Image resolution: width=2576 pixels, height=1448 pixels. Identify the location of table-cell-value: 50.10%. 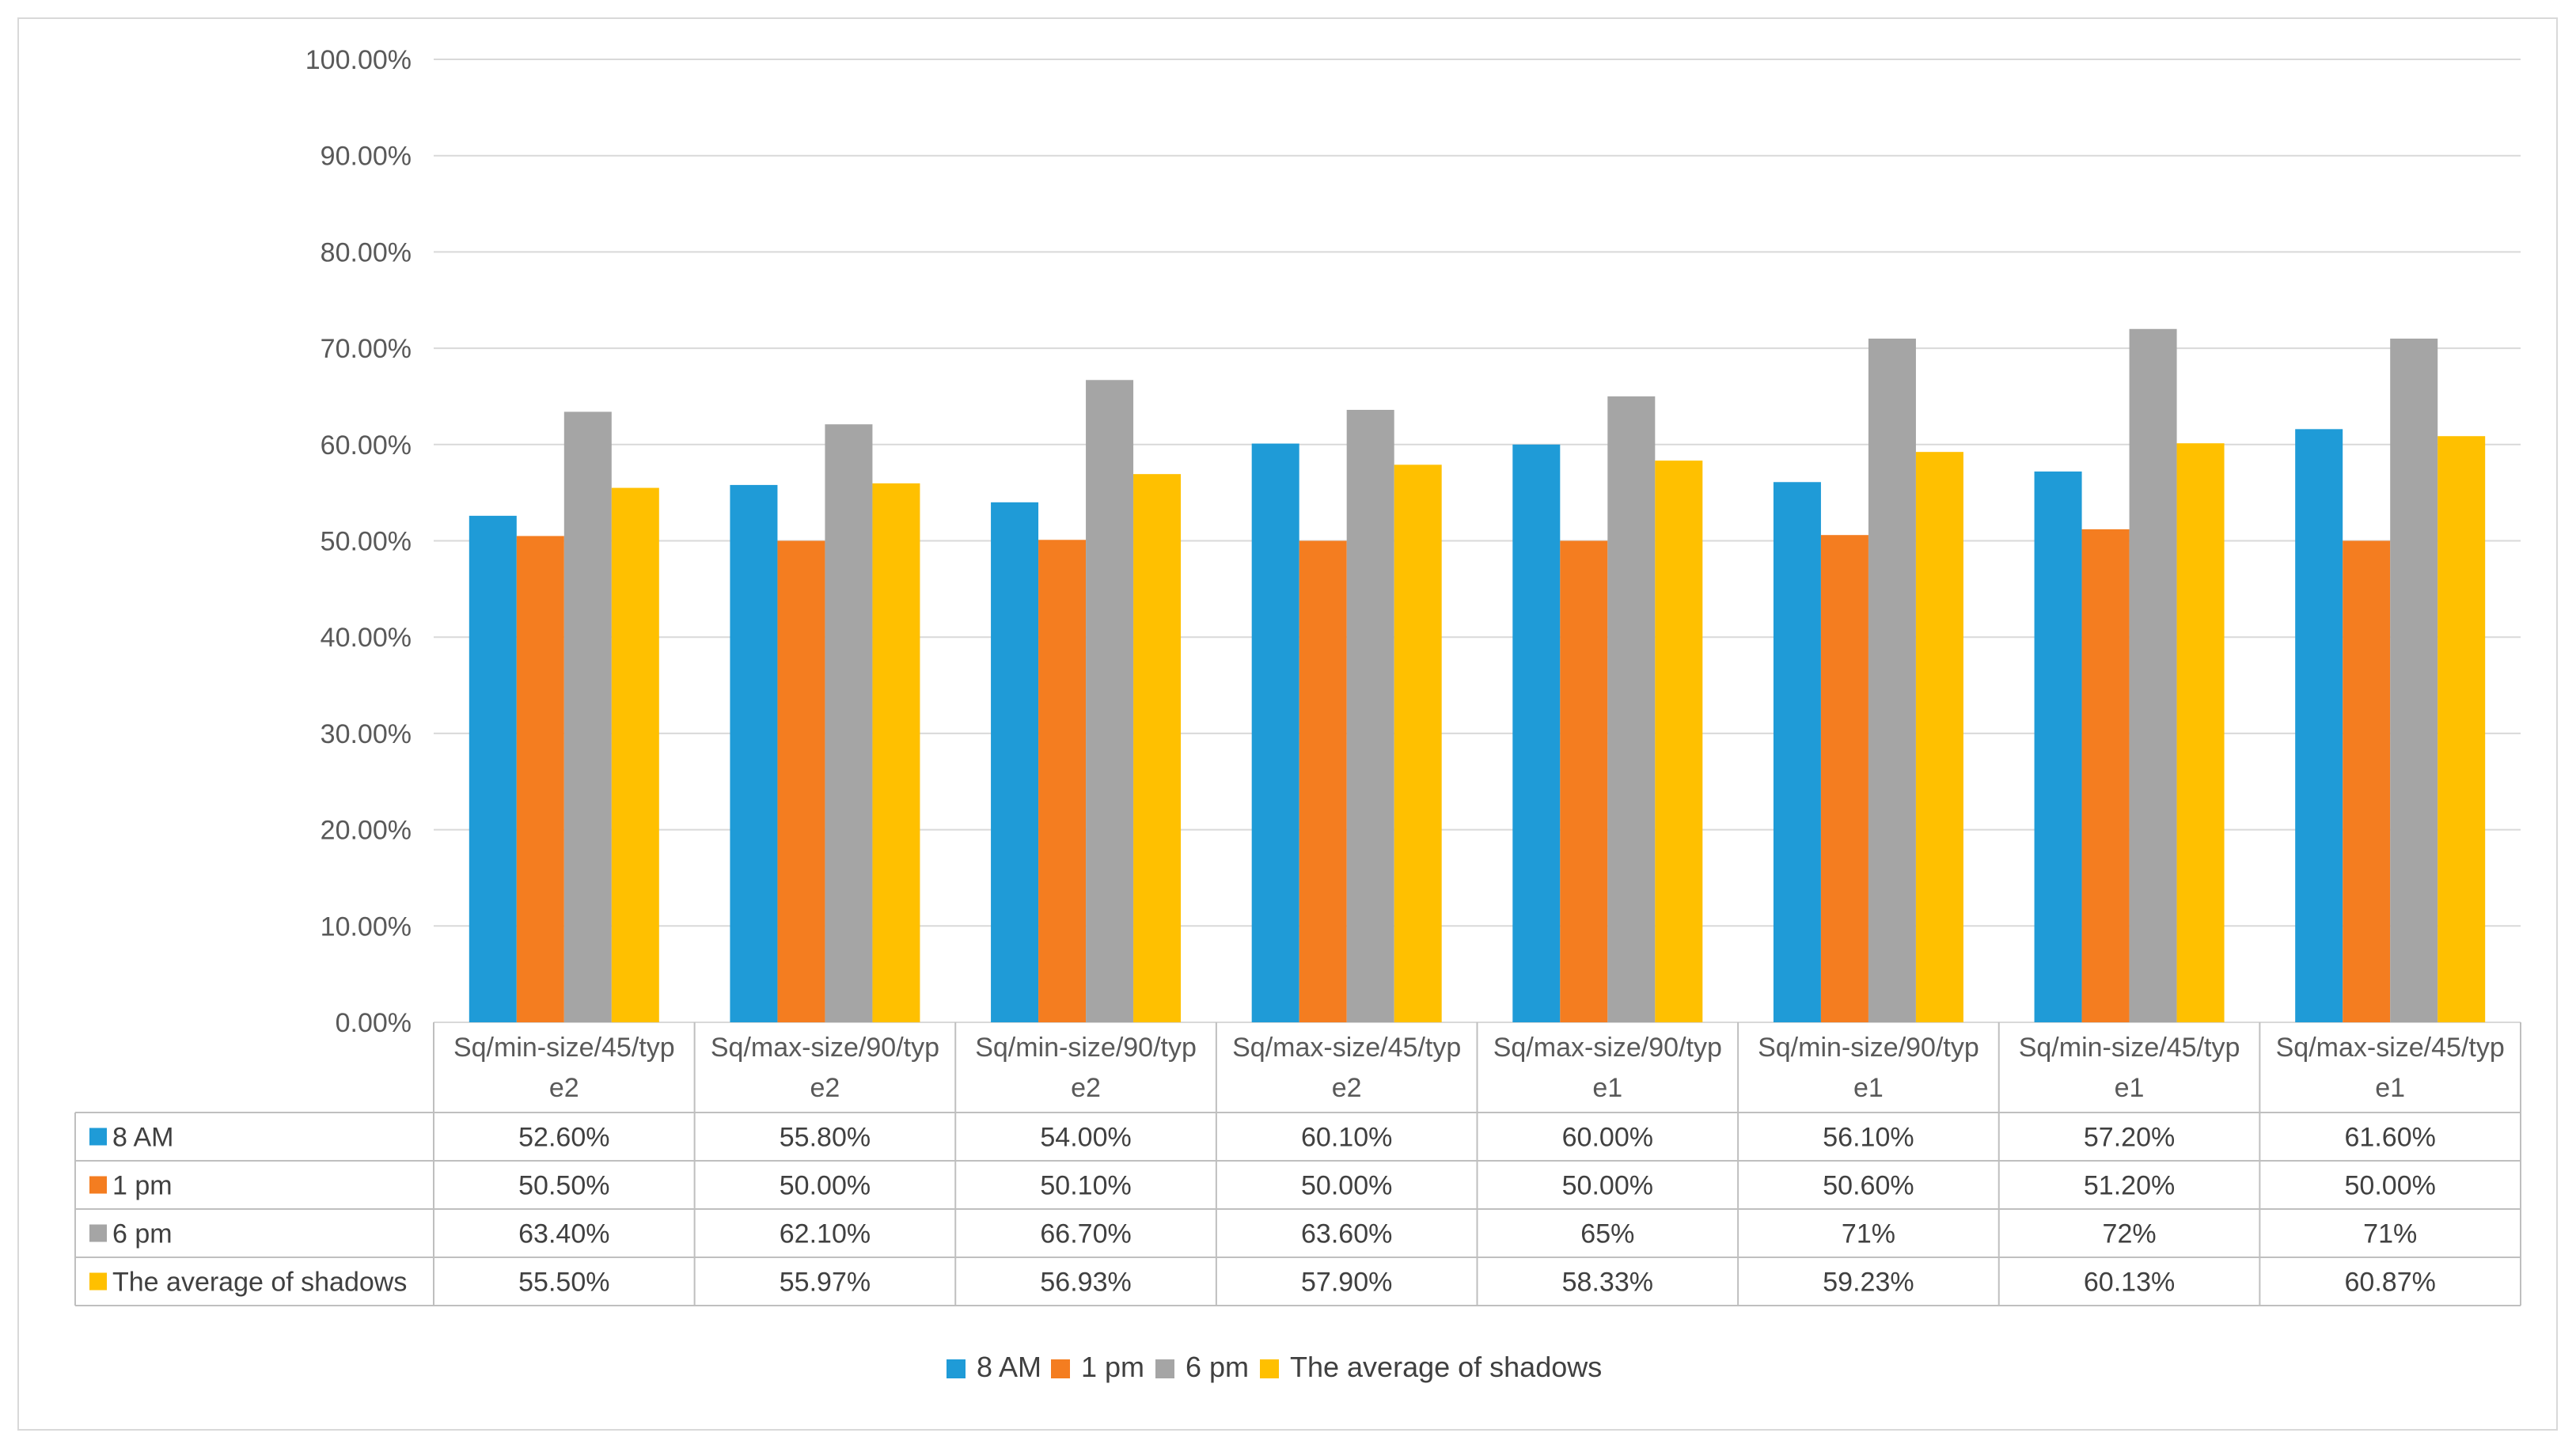
(1085, 1186).